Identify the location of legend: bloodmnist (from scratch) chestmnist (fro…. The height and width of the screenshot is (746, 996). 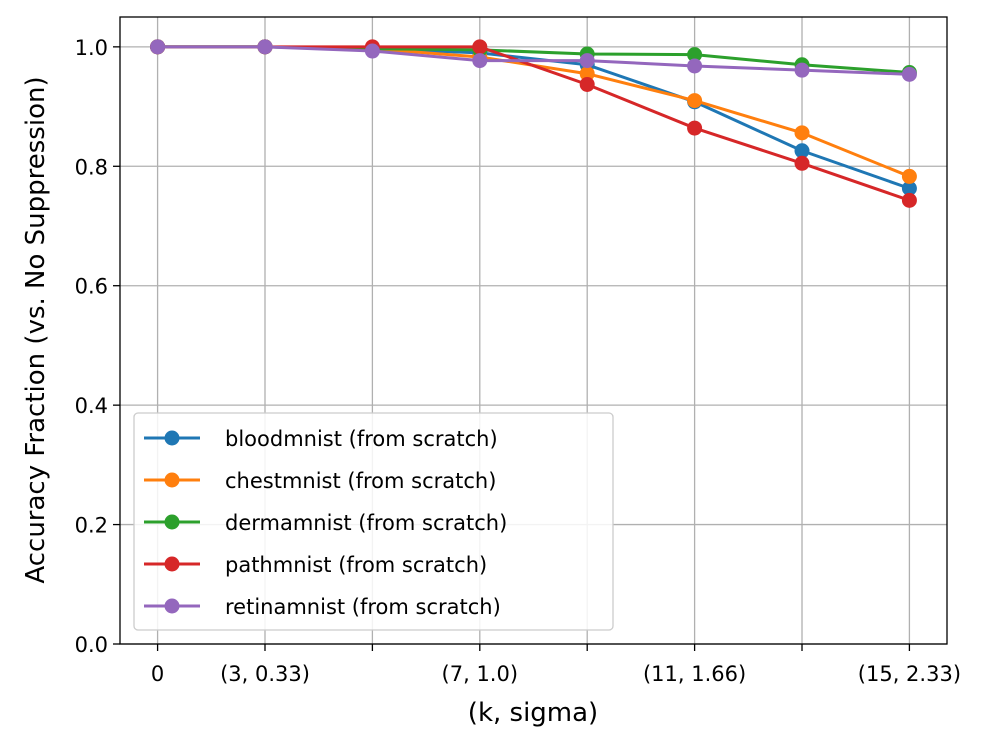
(373, 521).